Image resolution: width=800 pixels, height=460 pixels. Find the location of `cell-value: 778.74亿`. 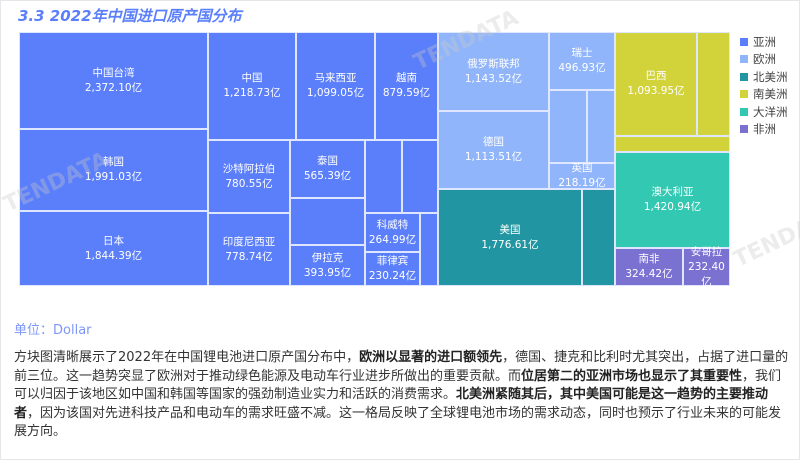

cell-value: 778.74亿 is located at coordinates (249, 256).